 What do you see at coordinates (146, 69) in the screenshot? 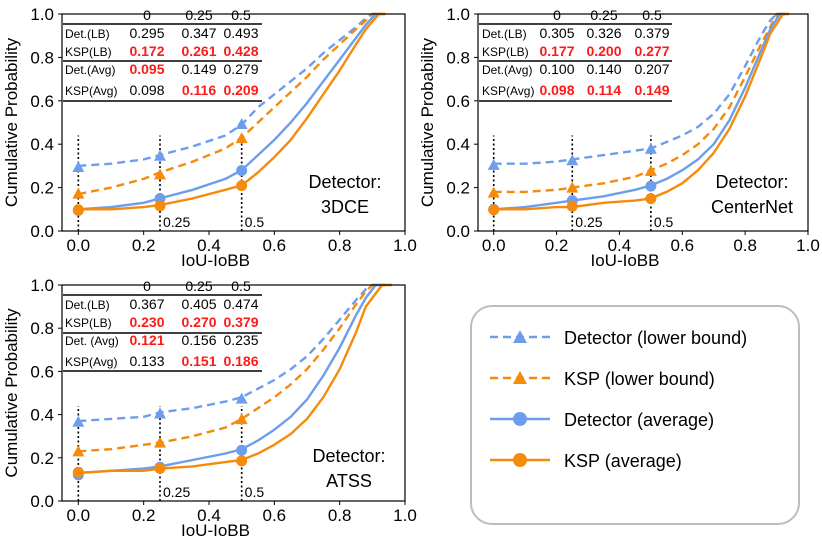
I see `table-cell: 0.095` at bounding box center [146, 69].